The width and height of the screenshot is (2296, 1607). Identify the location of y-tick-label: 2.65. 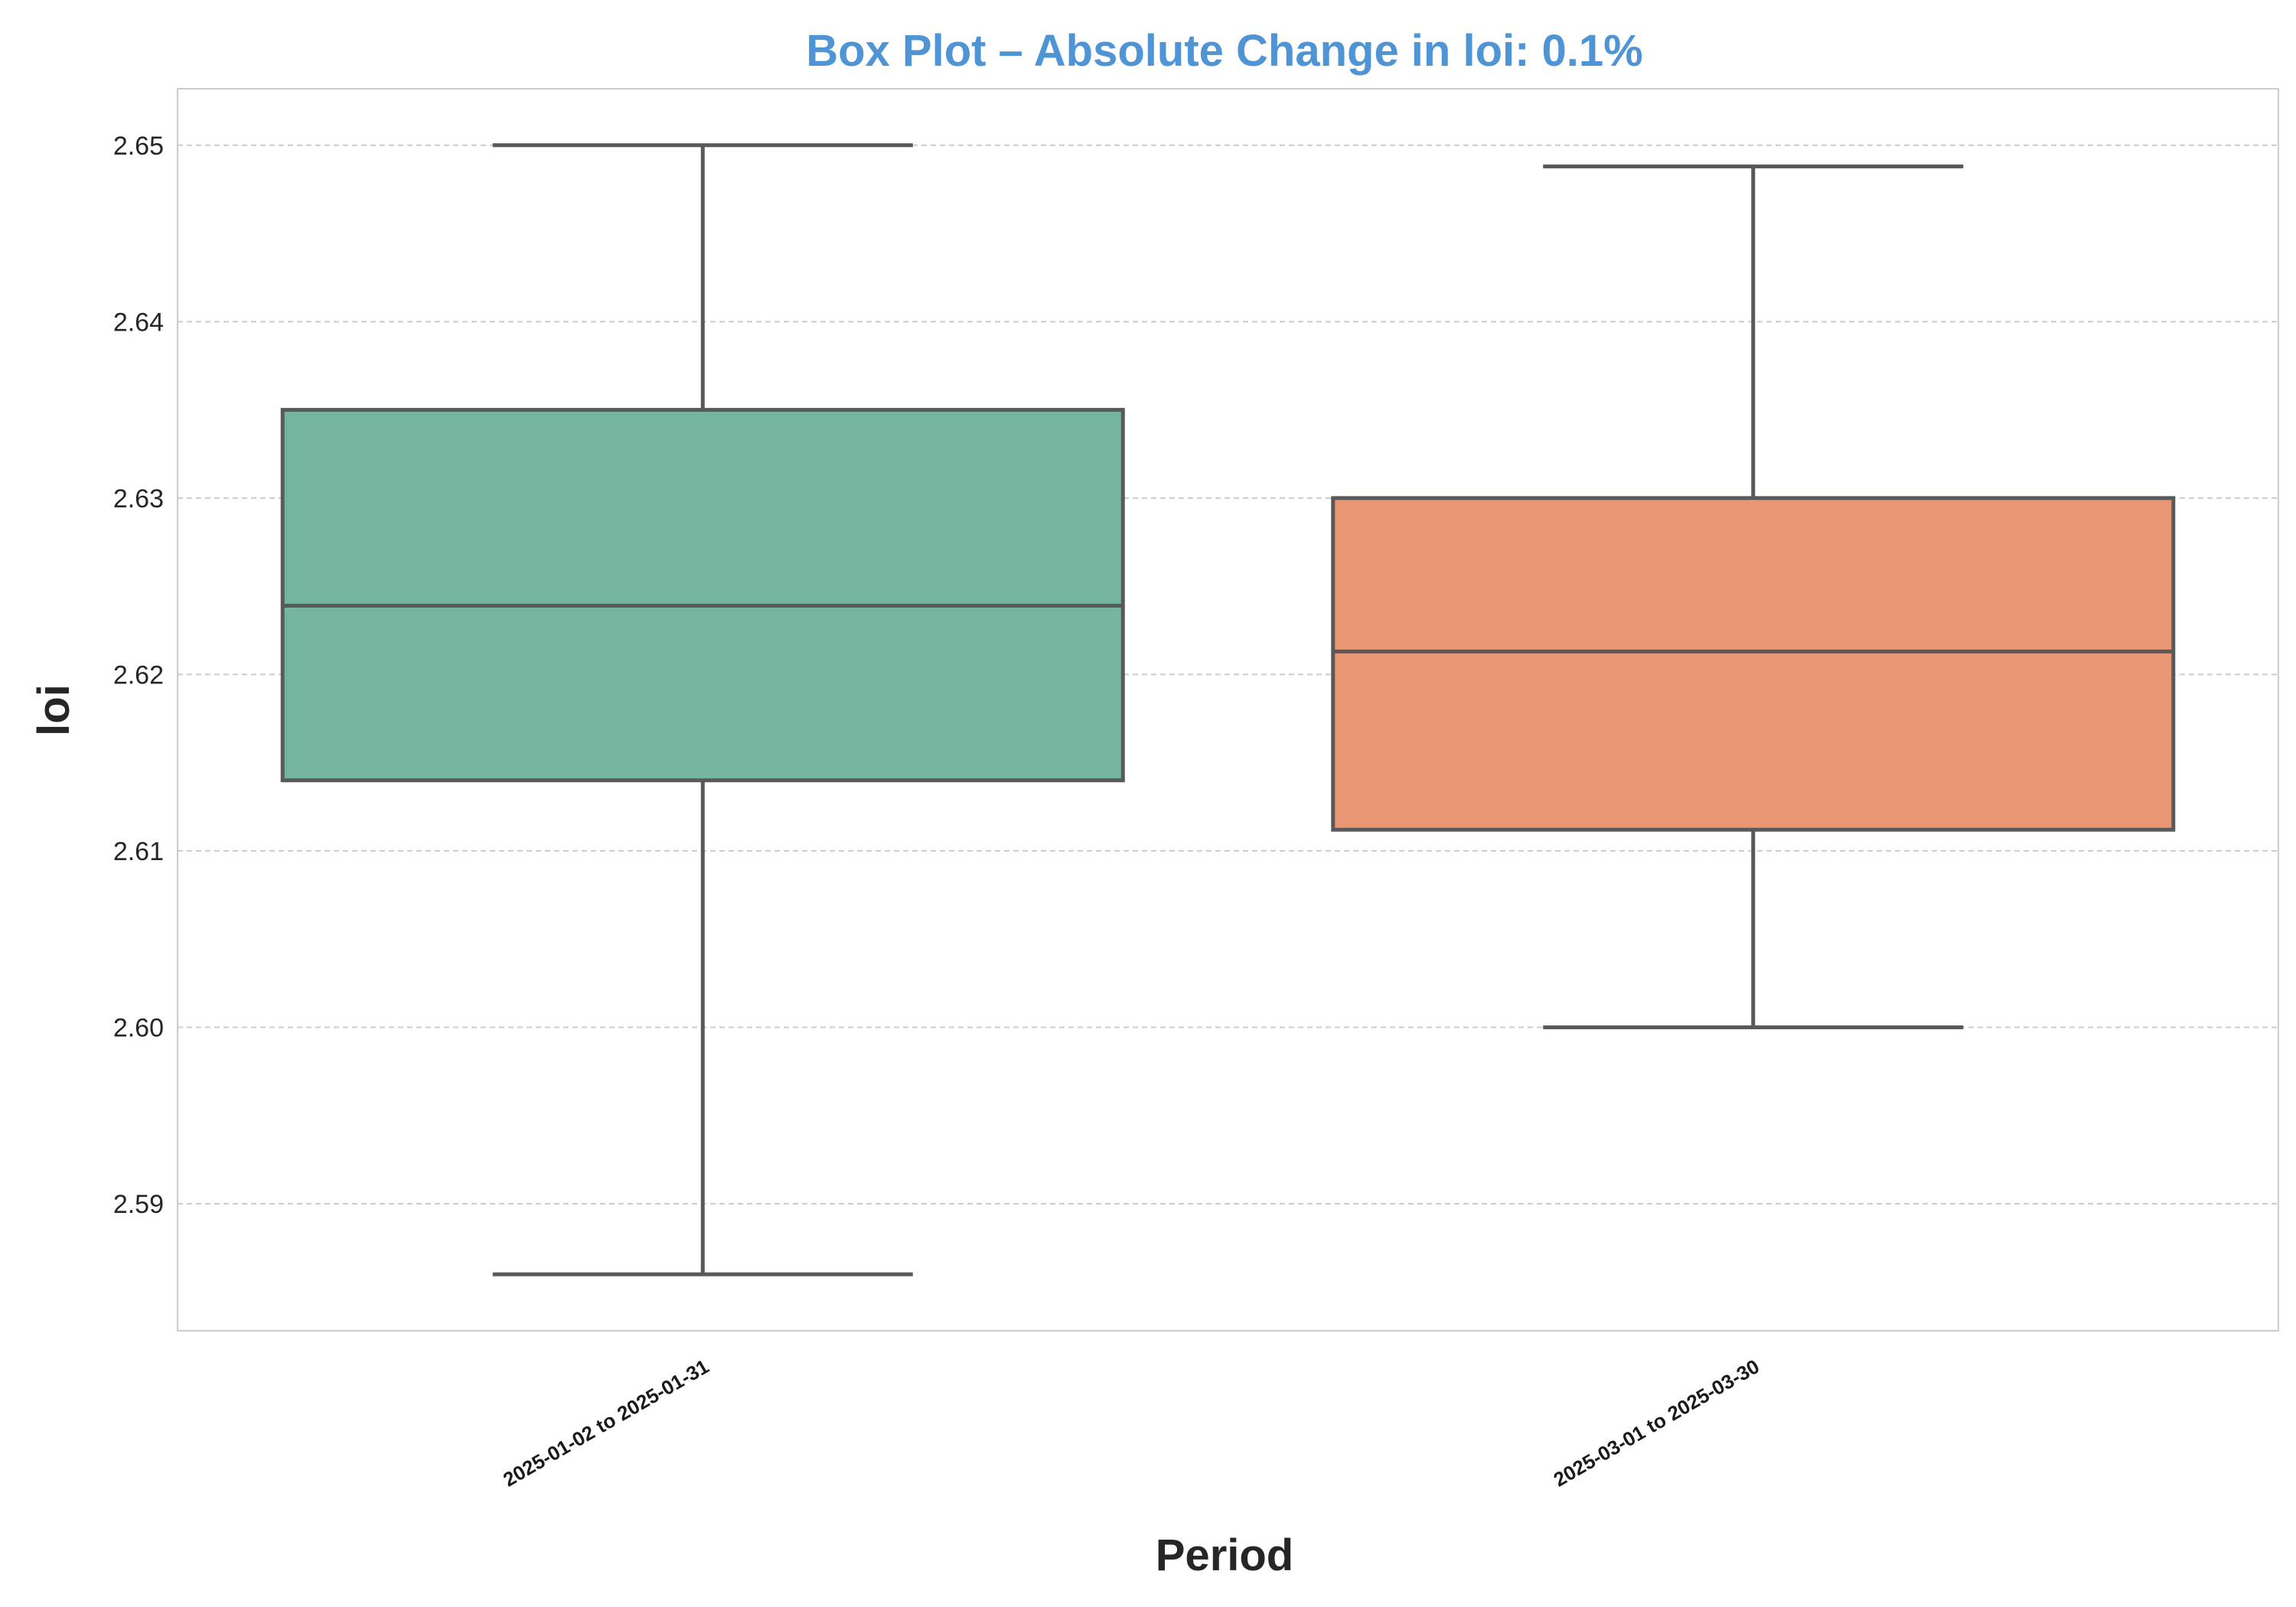
(138, 146).